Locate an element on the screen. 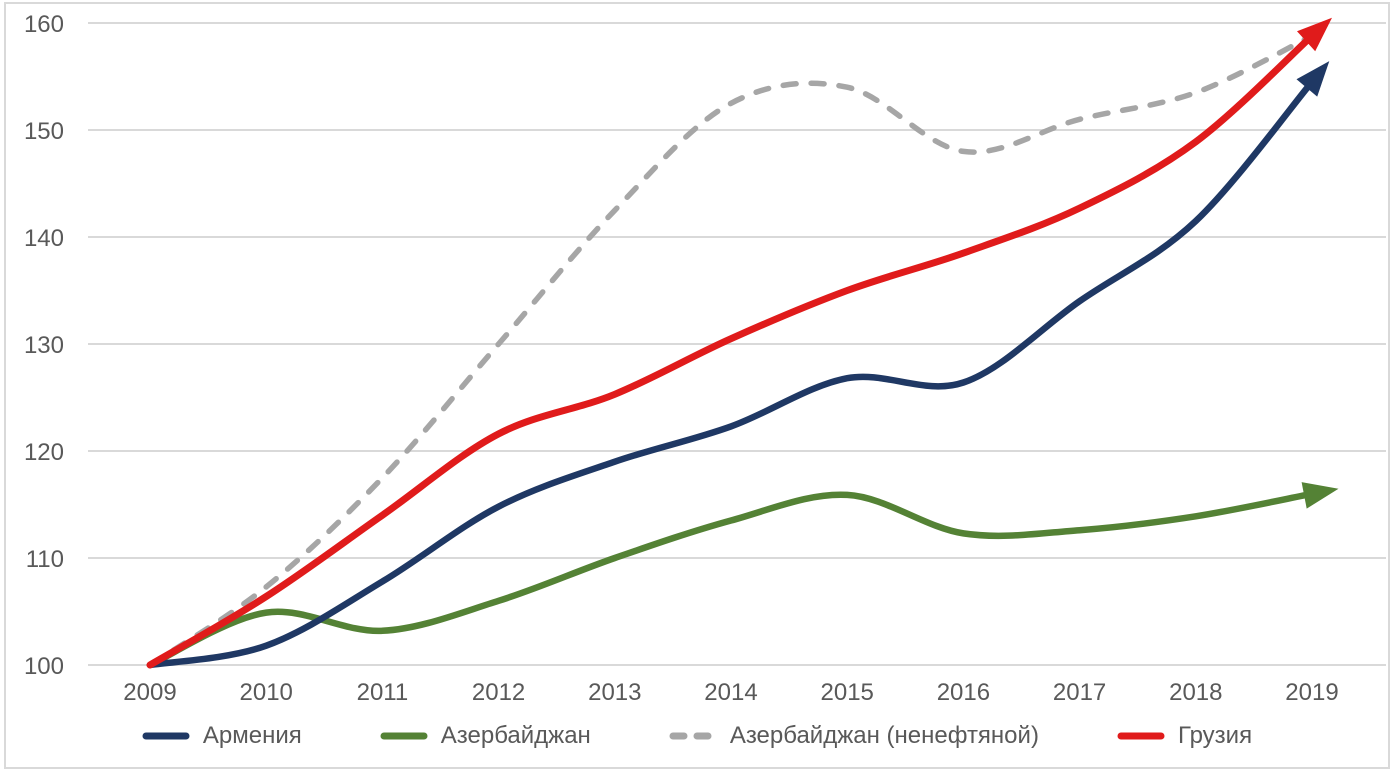 The image size is (1394, 774). y-axis-labels: 100 110 120 130 140 150 160 is located at coordinates (44, 345).